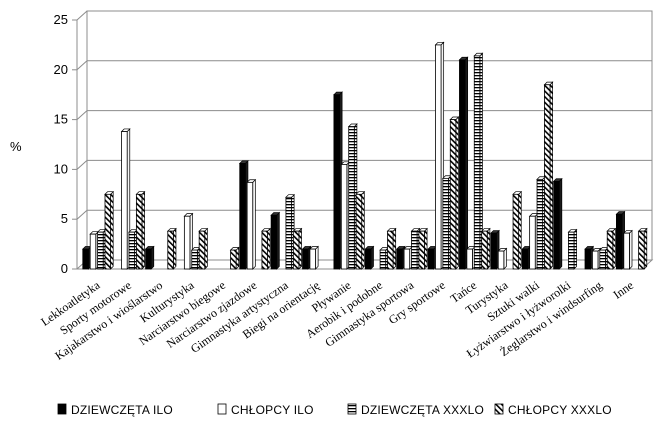 The image size is (671, 426). Describe the element at coordinates (61, 168) in the screenshot. I see `y-tick-label: 10` at that location.